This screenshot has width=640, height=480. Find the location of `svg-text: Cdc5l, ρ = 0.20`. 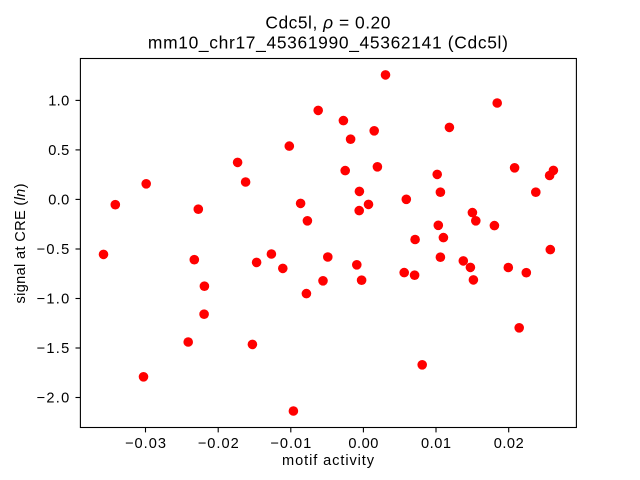

svg-text: Cdc5l, ρ = 0.20 is located at coordinates (327, 23).